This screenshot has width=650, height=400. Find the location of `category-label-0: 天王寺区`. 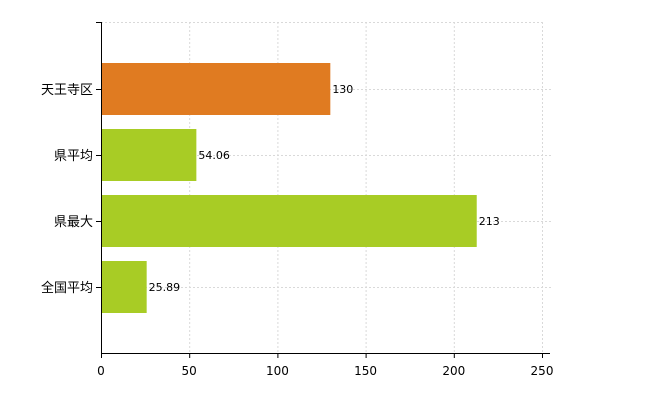

category-label-0: 天王寺区 is located at coordinates (67, 90).